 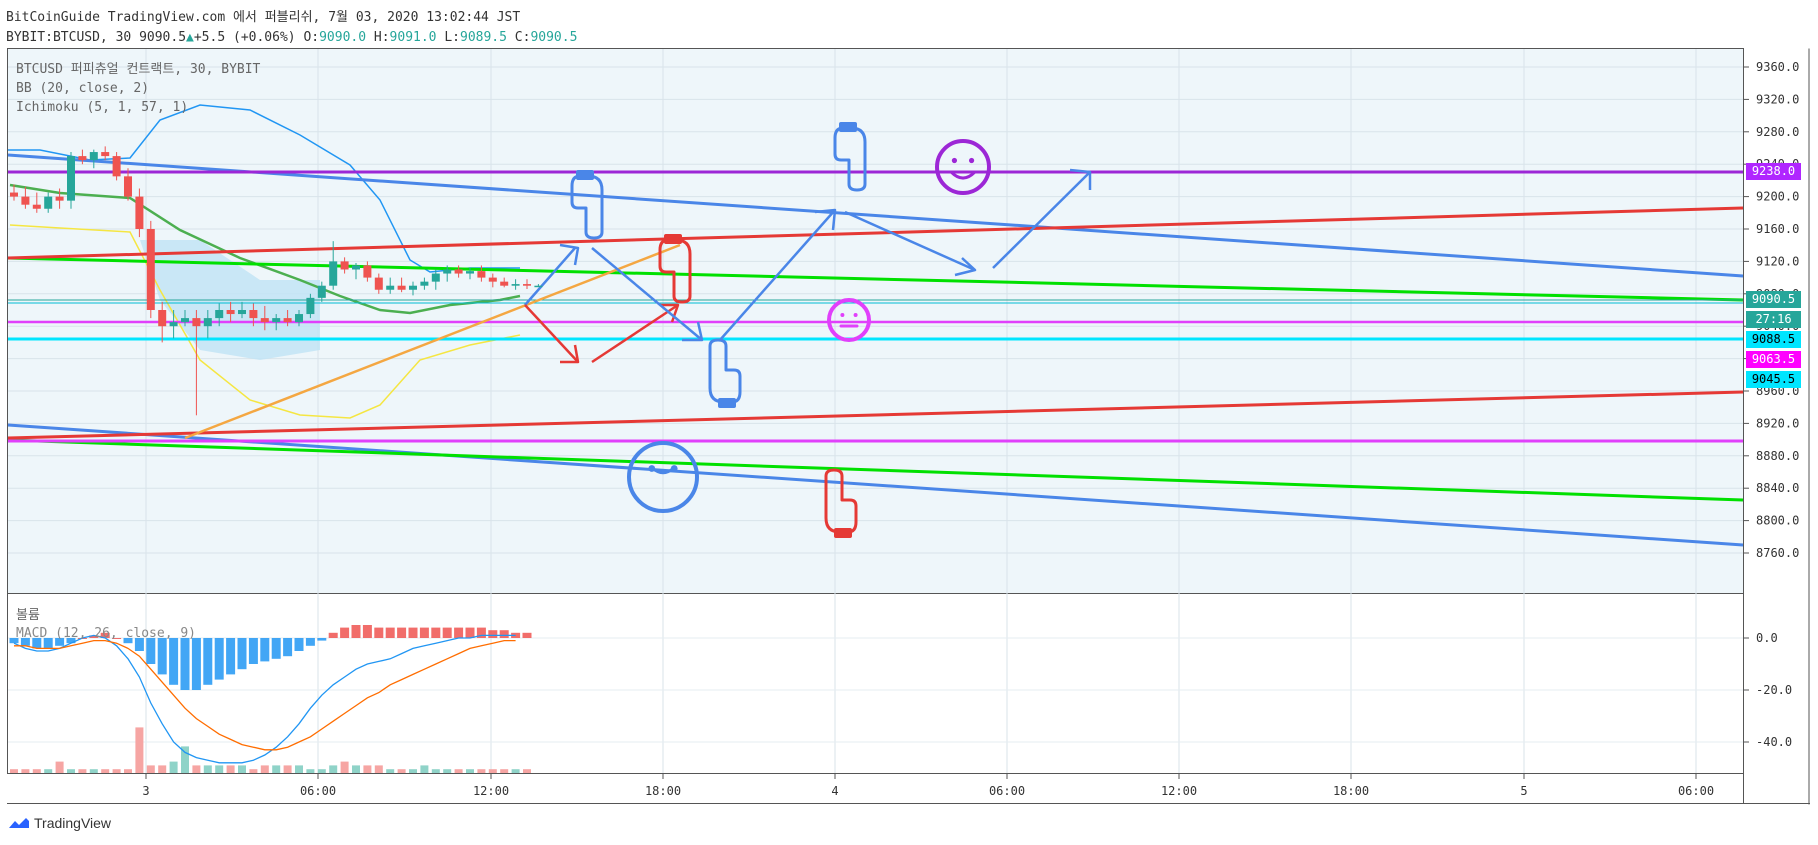 What do you see at coordinates (585, 175) in the screenshot?
I see `pointing-down-hand-icon-cuff` at bounding box center [585, 175].